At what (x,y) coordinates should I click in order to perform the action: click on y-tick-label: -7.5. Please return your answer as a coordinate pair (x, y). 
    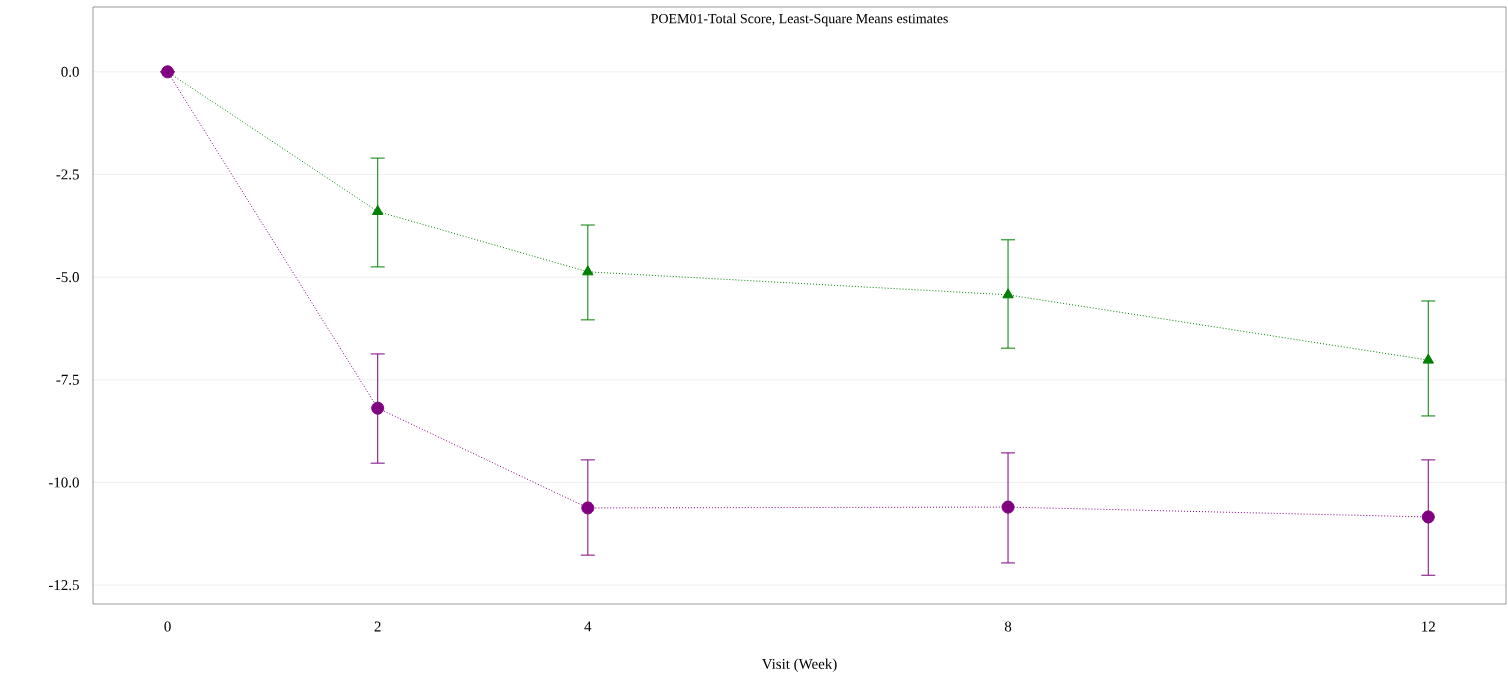
    Looking at the image, I should click on (67, 379).